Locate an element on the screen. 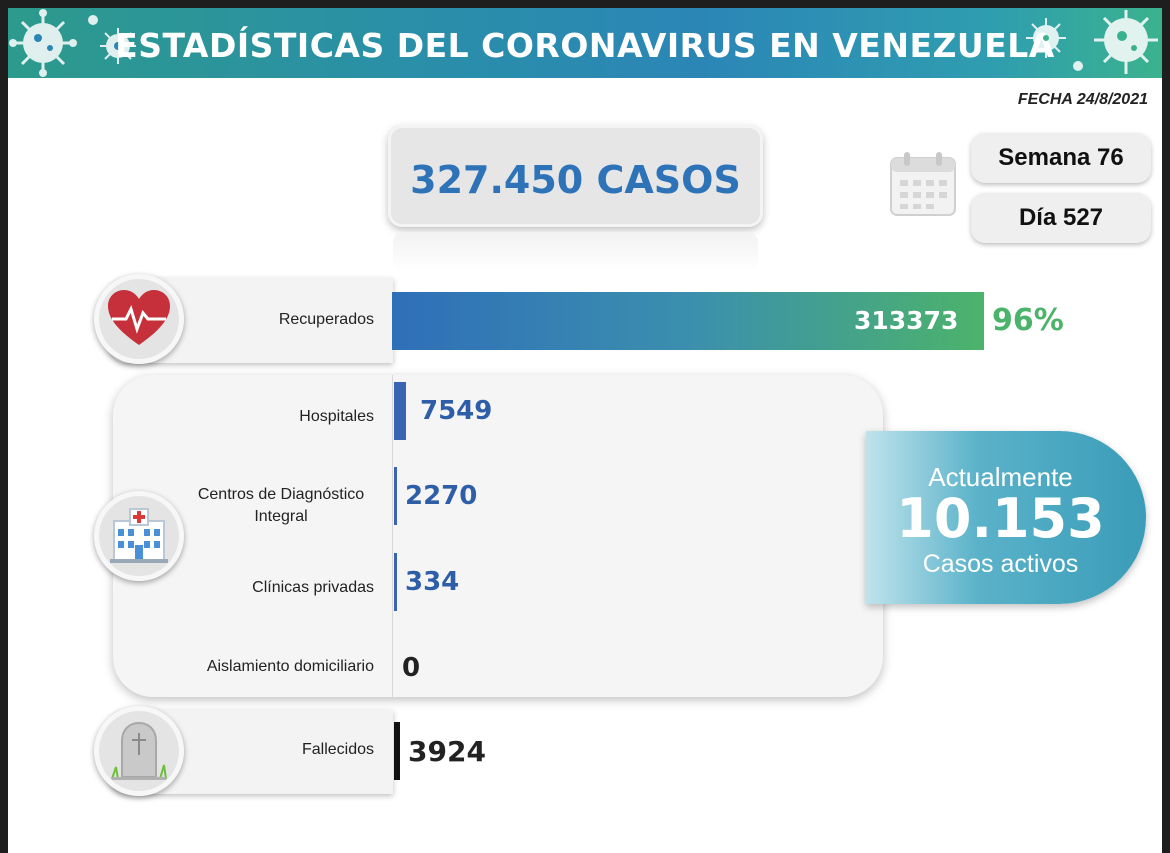  deceased-value: 3924 is located at coordinates (447, 751).